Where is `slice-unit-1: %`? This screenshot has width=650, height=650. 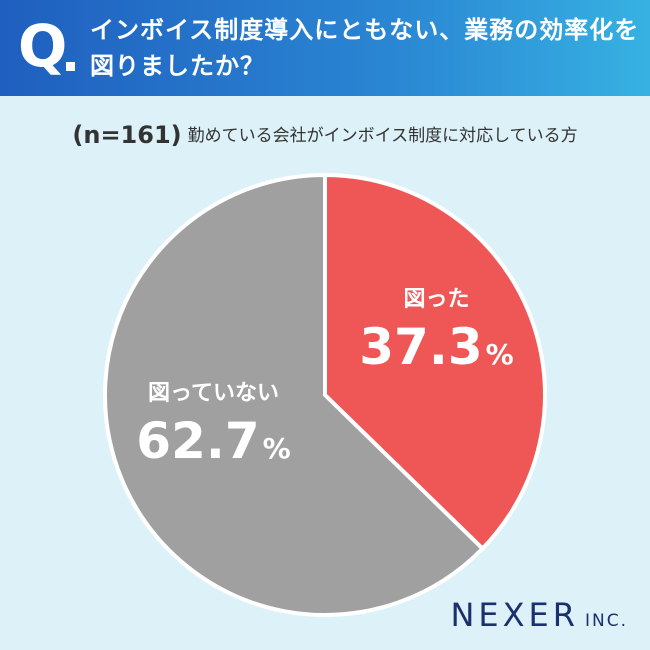
slice-unit-1: % is located at coordinates (277, 448).